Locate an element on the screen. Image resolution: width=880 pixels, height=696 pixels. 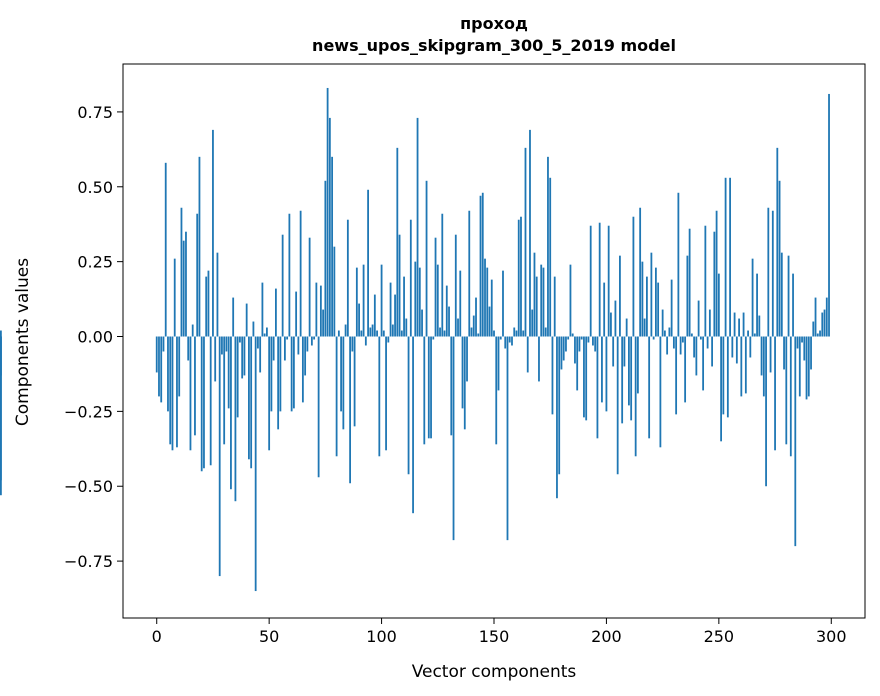
x-tick-label: 50 is located at coordinates (269, 636).